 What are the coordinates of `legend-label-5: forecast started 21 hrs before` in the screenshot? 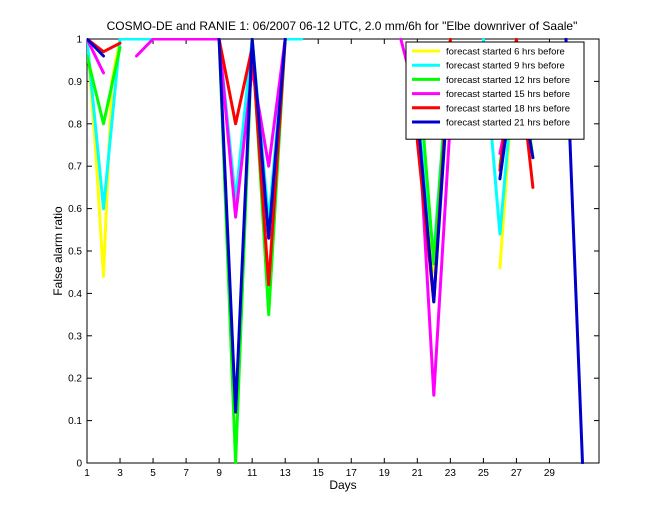 It's located at (508, 123).